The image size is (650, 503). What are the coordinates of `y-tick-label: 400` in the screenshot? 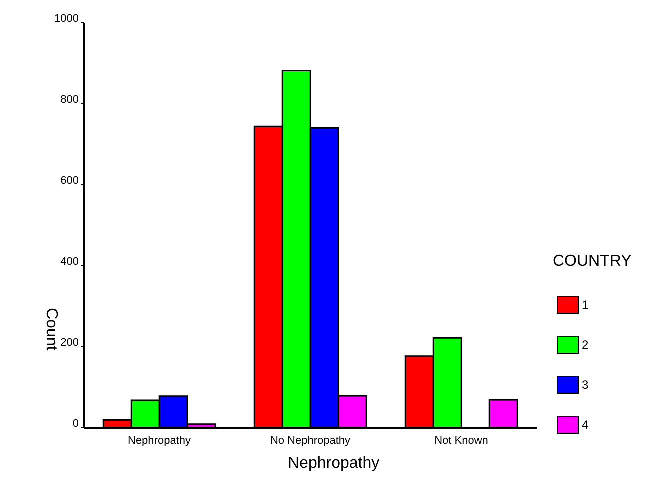 It's located at (69, 262).